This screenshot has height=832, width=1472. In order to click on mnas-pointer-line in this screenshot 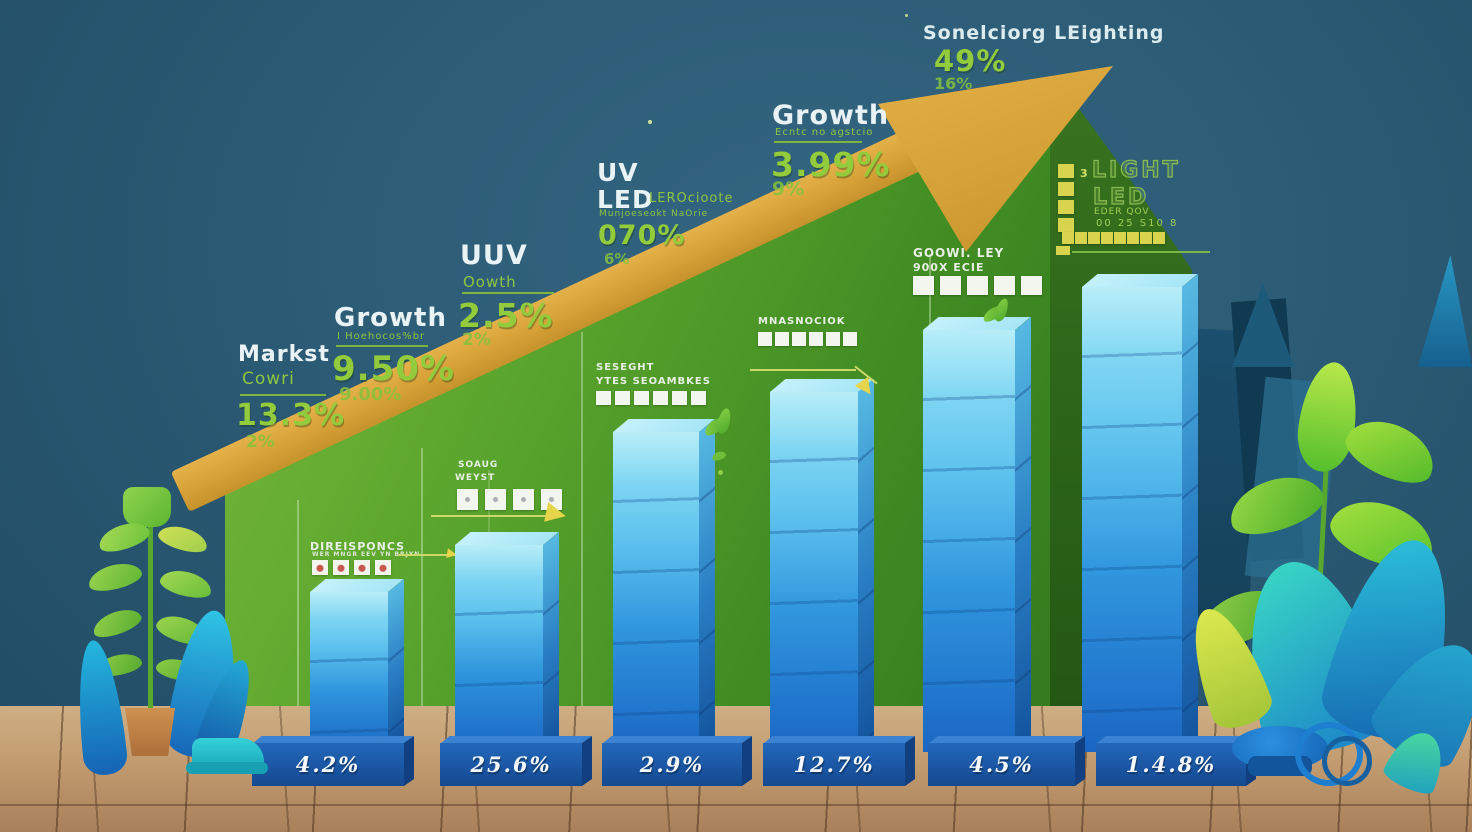, I will do `click(803, 370)`.